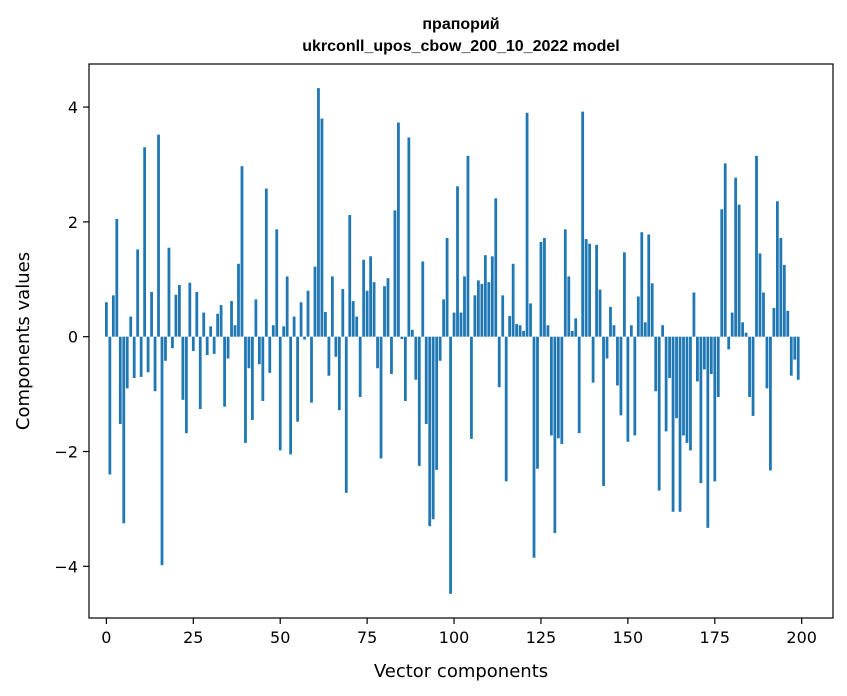 The image size is (847, 696). Describe the element at coordinates (715, 637) in the screenshot. I see `x-tick-label: 175` at that location.